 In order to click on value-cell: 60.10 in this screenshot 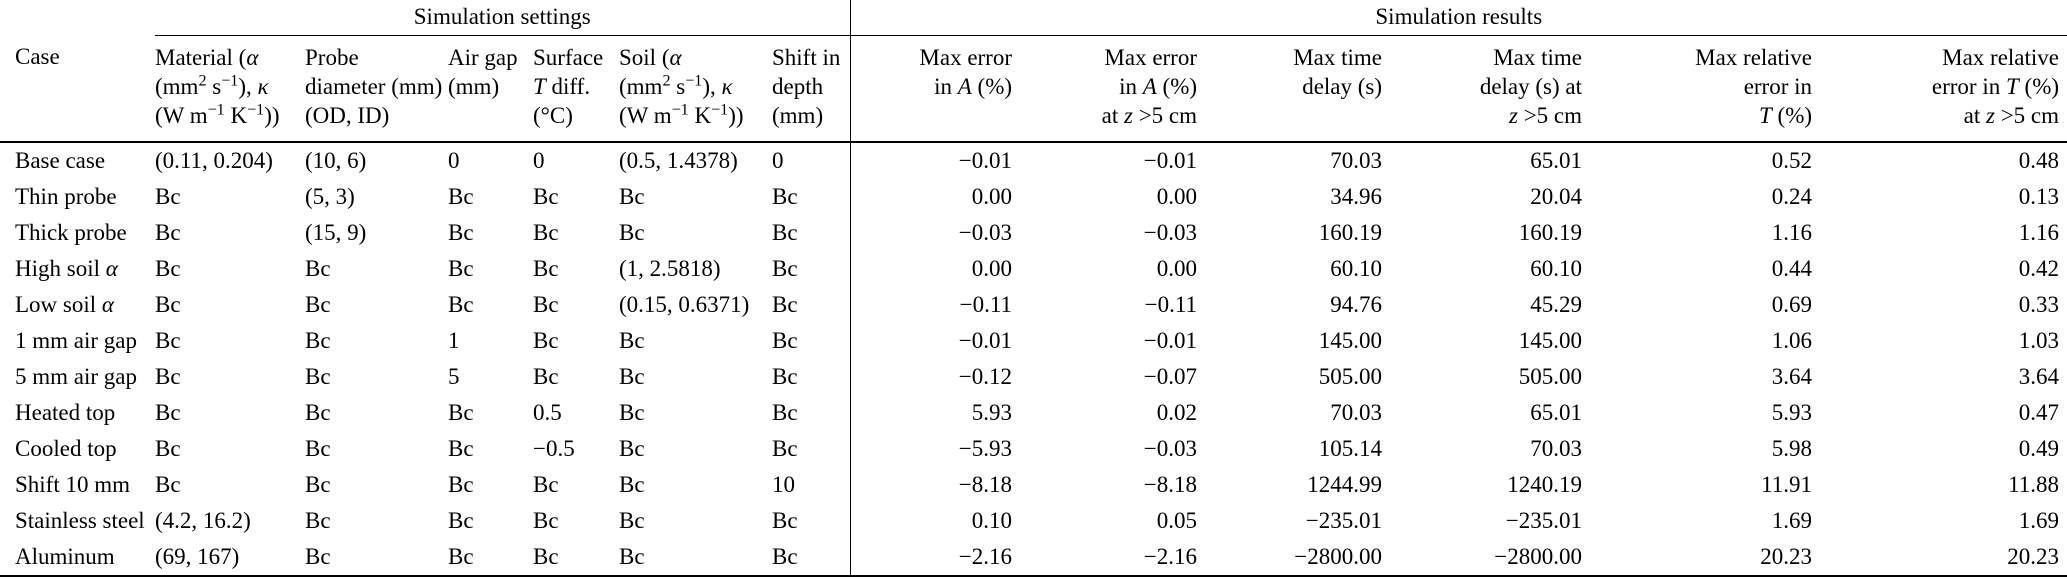, I will do `click(1556, 268)`.